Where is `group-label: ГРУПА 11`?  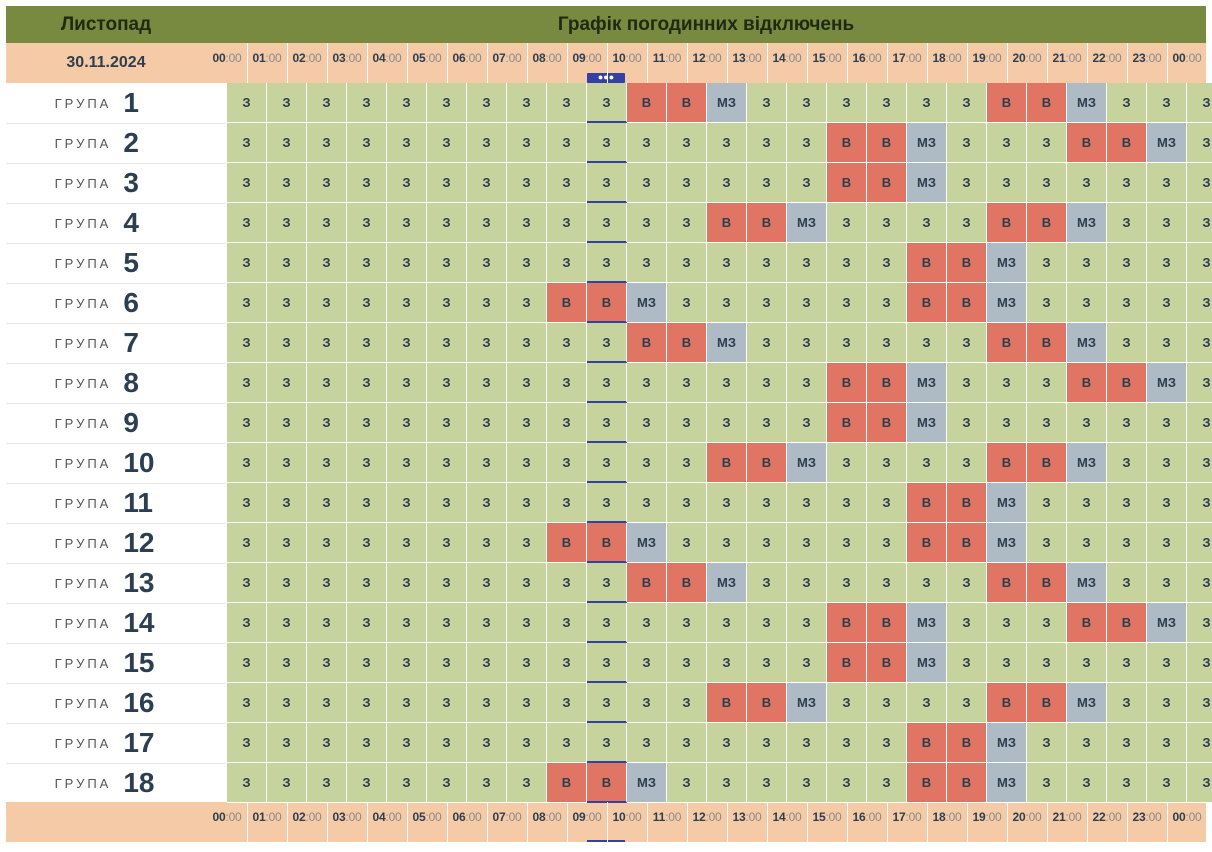 group-label: ГРУПА 11 is located at coordinates (106, 503).